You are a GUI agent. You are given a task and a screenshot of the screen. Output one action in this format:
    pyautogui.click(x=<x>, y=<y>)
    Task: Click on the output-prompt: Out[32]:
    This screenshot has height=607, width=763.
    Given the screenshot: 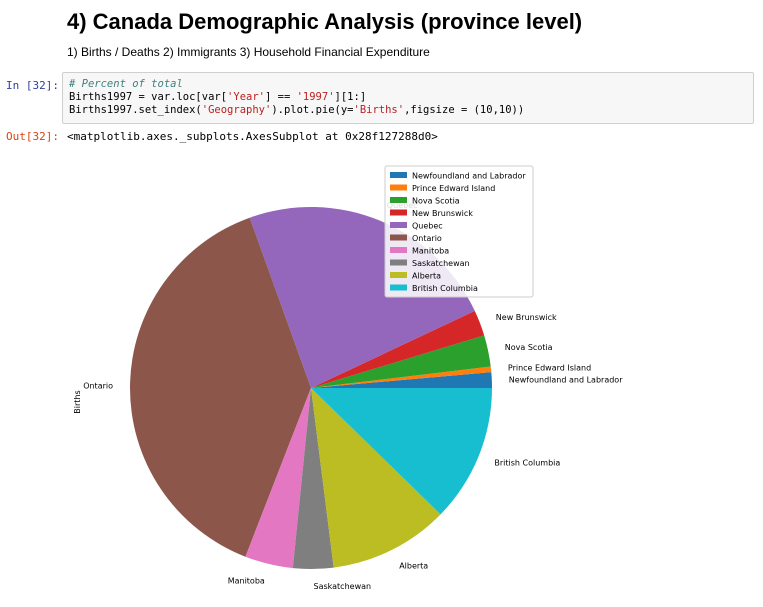 What is the action you would take?
    pyautogui.click(x=32, y=136)
    